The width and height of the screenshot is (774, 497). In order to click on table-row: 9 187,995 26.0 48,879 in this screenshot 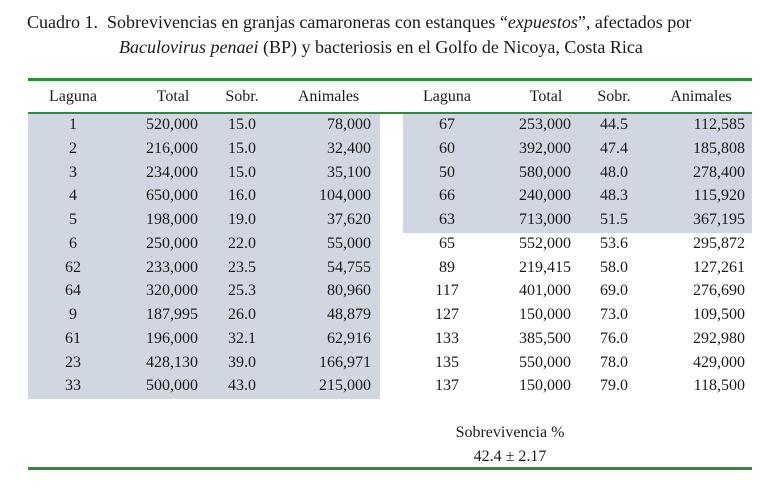, I will do `click(199, 315)`.